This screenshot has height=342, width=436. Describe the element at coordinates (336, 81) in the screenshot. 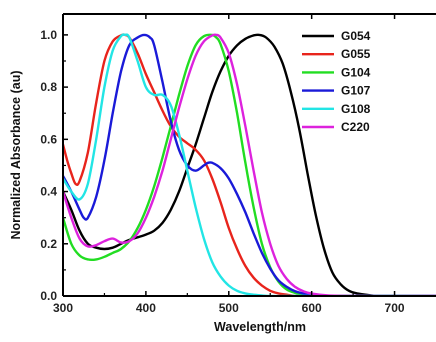

I see `legend: G054 G055 G104 G107 G108 C220` at that location.